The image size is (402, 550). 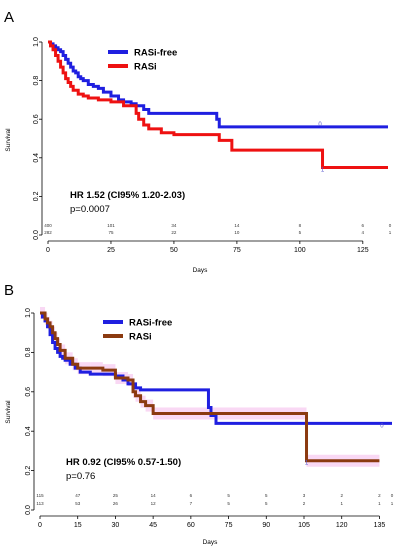 What do you see at coordinates (9, 17) in the screenshot?
I see `panel-a-label: A` at bounding box center [9, 17].